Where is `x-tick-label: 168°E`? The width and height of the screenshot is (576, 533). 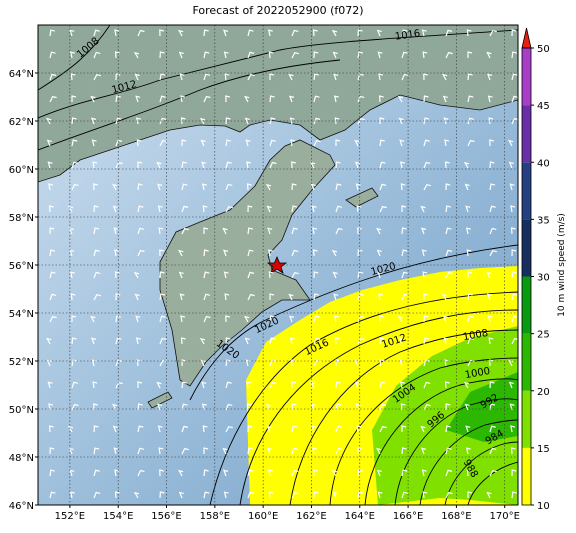 x-tick-label: 168°E is located at coordinates (456, 516).